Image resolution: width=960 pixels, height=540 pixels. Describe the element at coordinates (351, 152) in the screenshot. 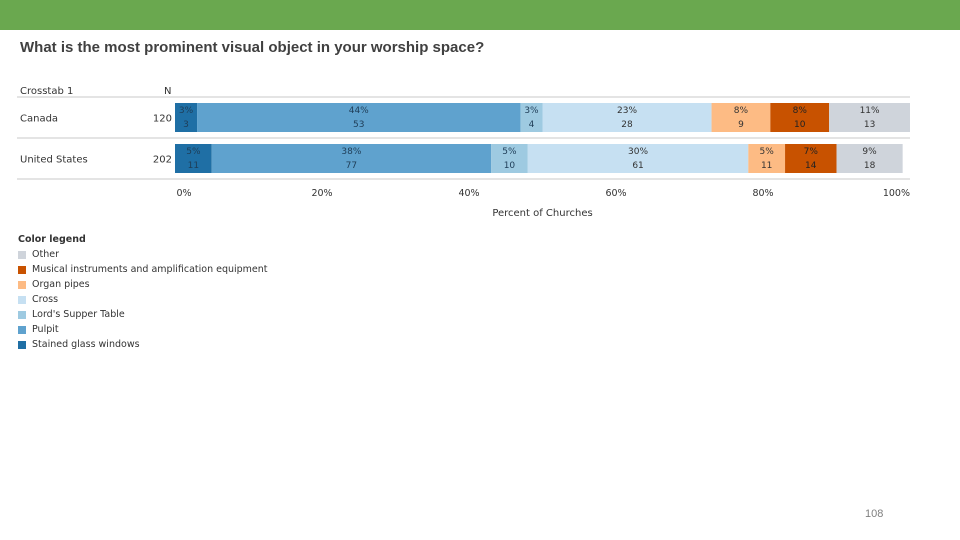

I see `segment-percent-label: 38%` at that location.